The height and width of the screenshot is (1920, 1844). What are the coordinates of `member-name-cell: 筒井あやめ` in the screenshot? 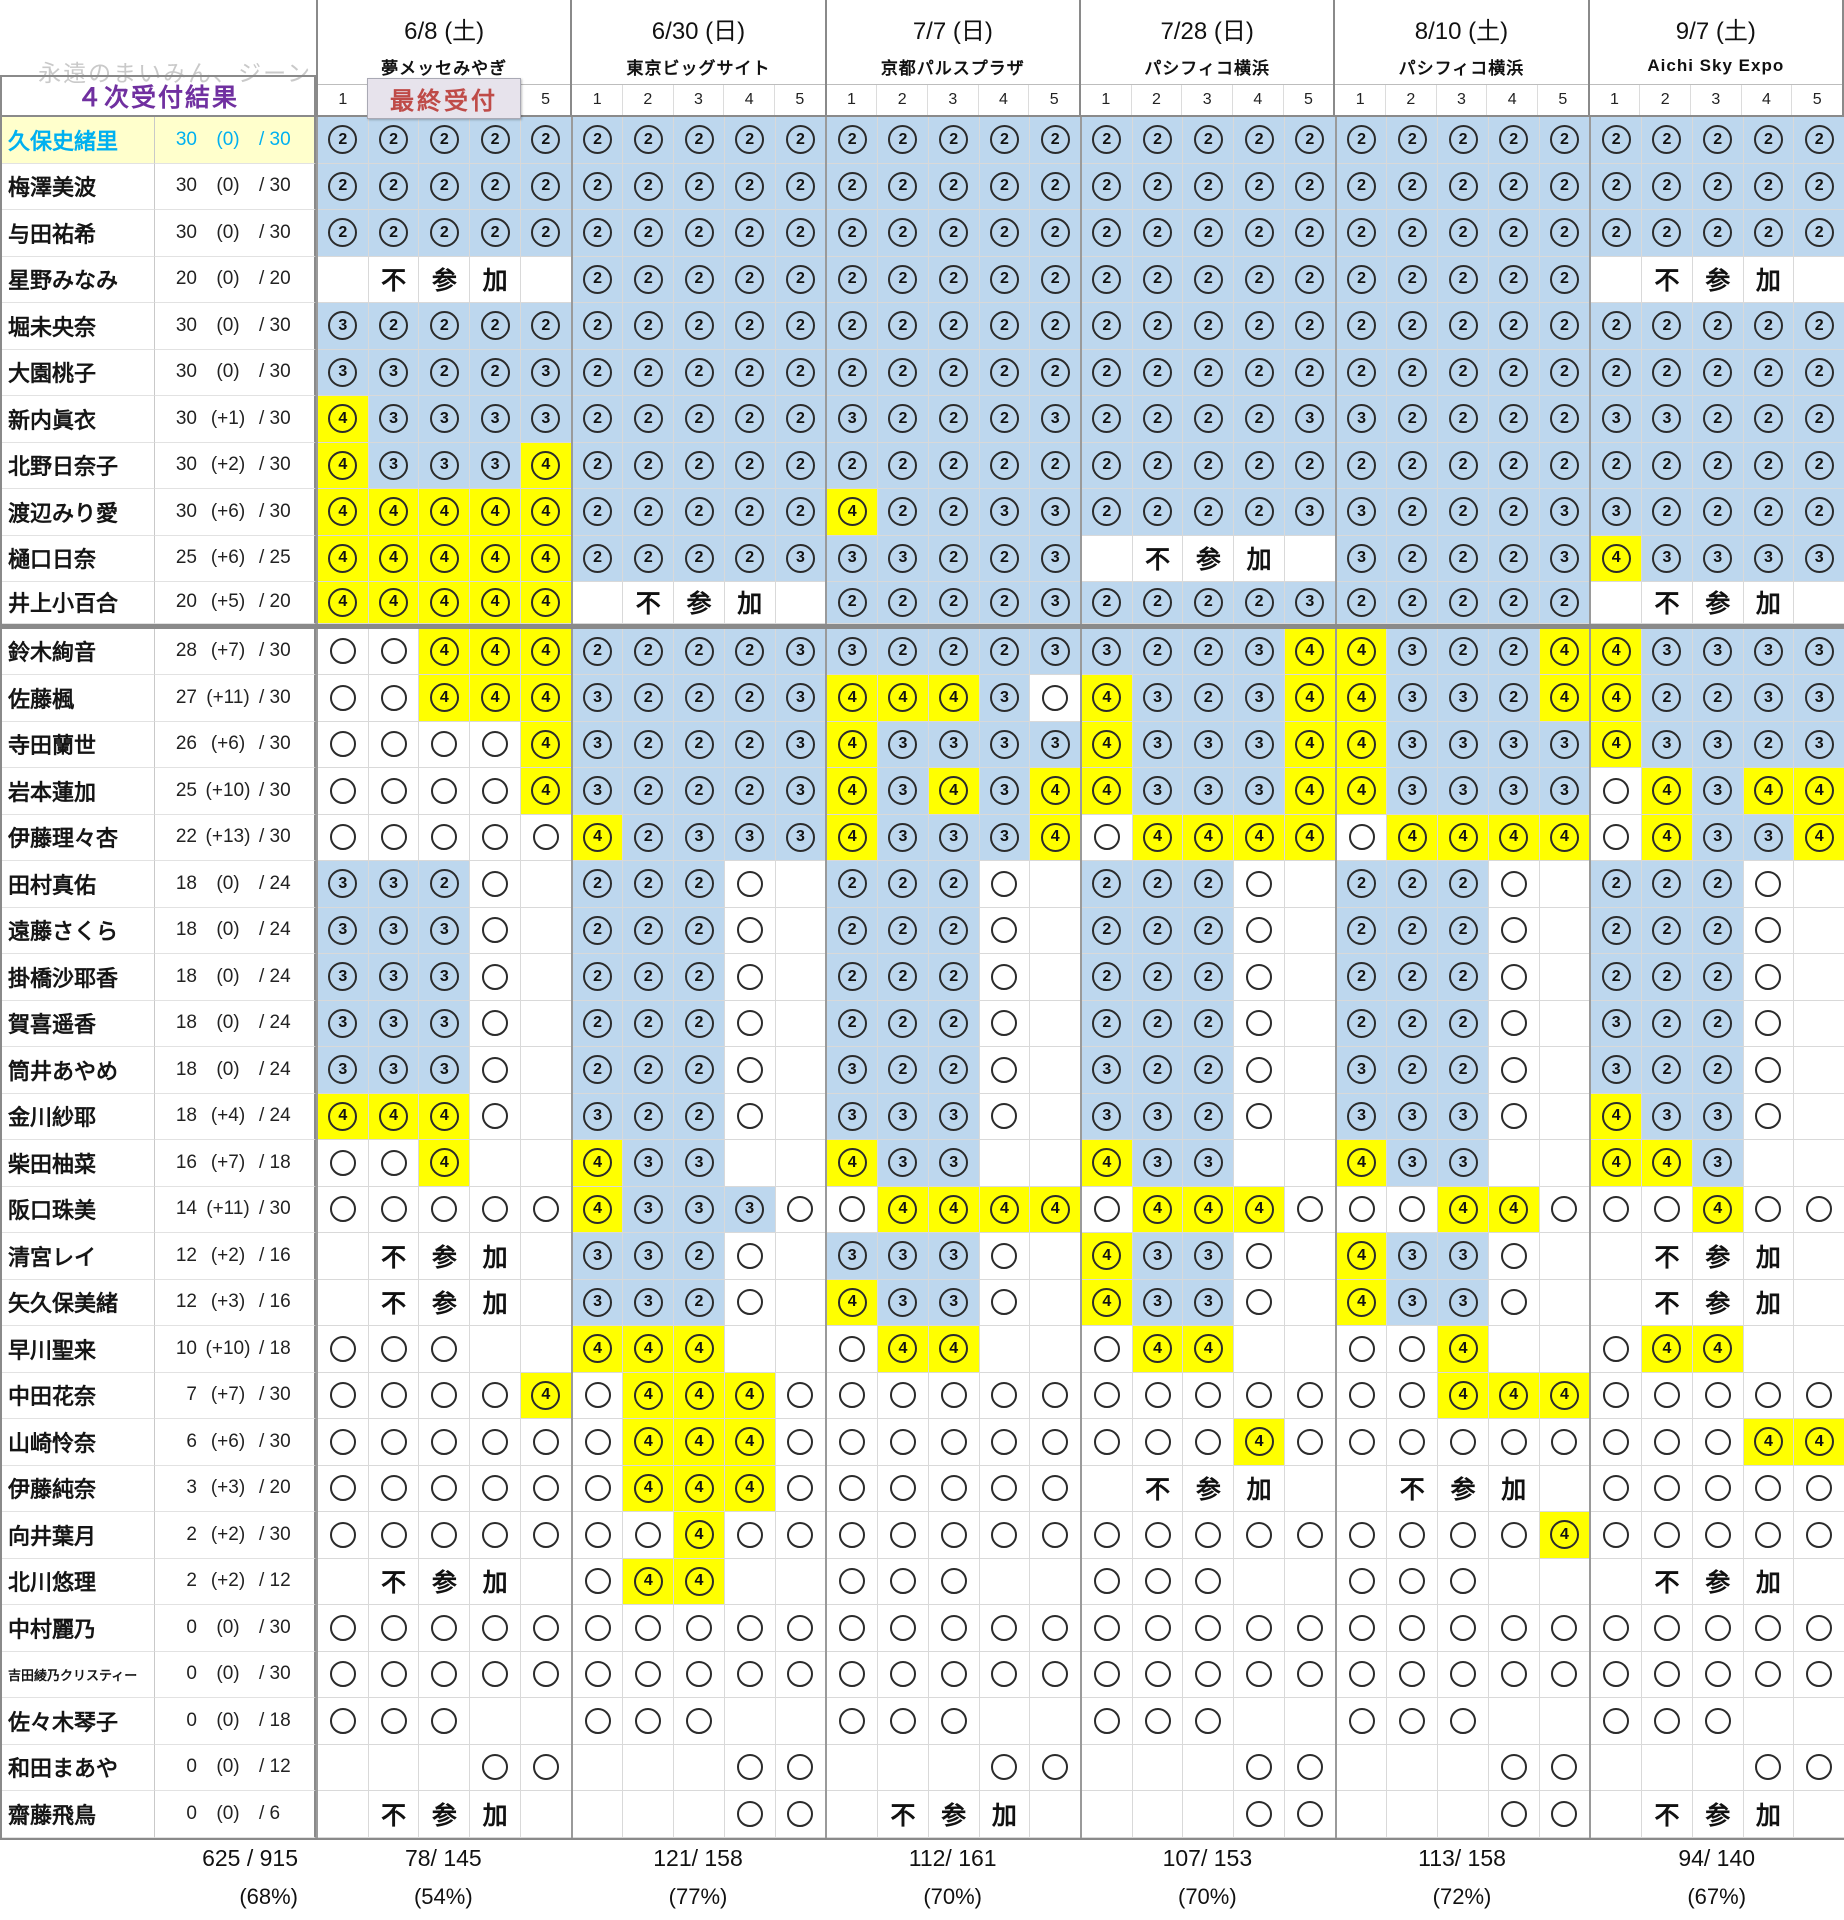 It's located at (78, 1070).